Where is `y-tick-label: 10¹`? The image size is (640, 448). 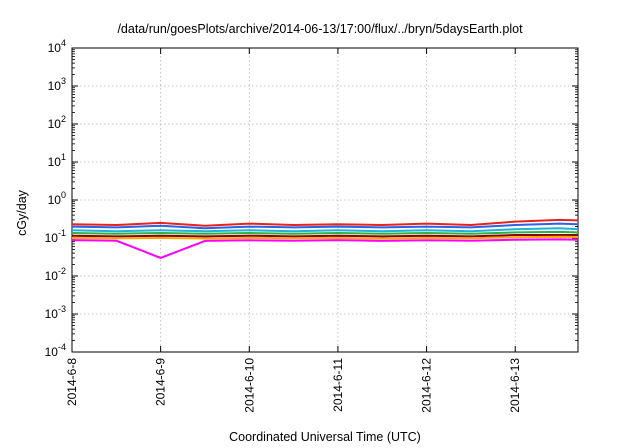
y-tick-label: 10¹ is located at coordinates (57, 160).